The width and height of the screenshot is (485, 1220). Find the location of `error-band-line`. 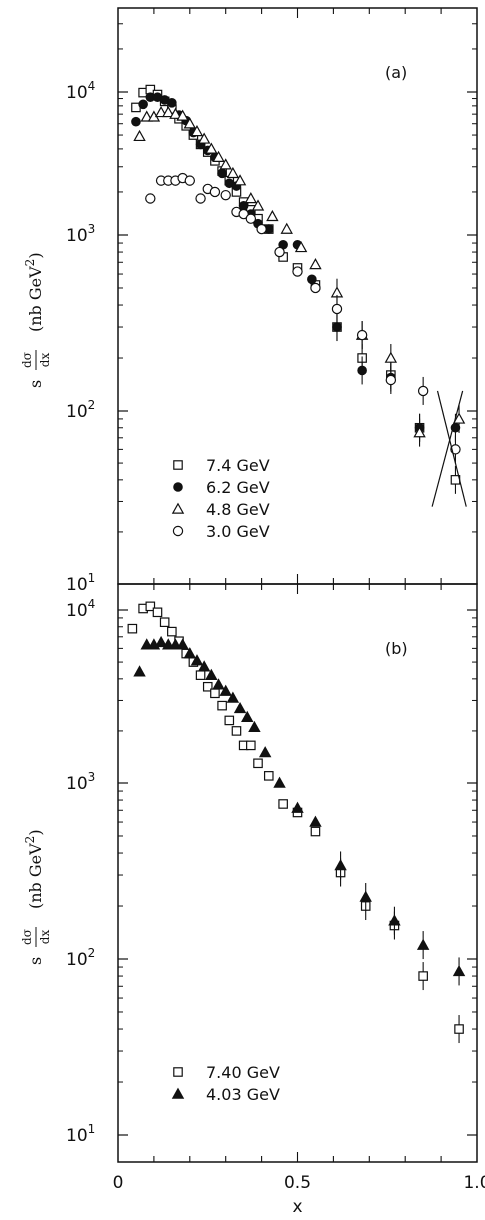

error-band-line is located at coordinates (451, 448).